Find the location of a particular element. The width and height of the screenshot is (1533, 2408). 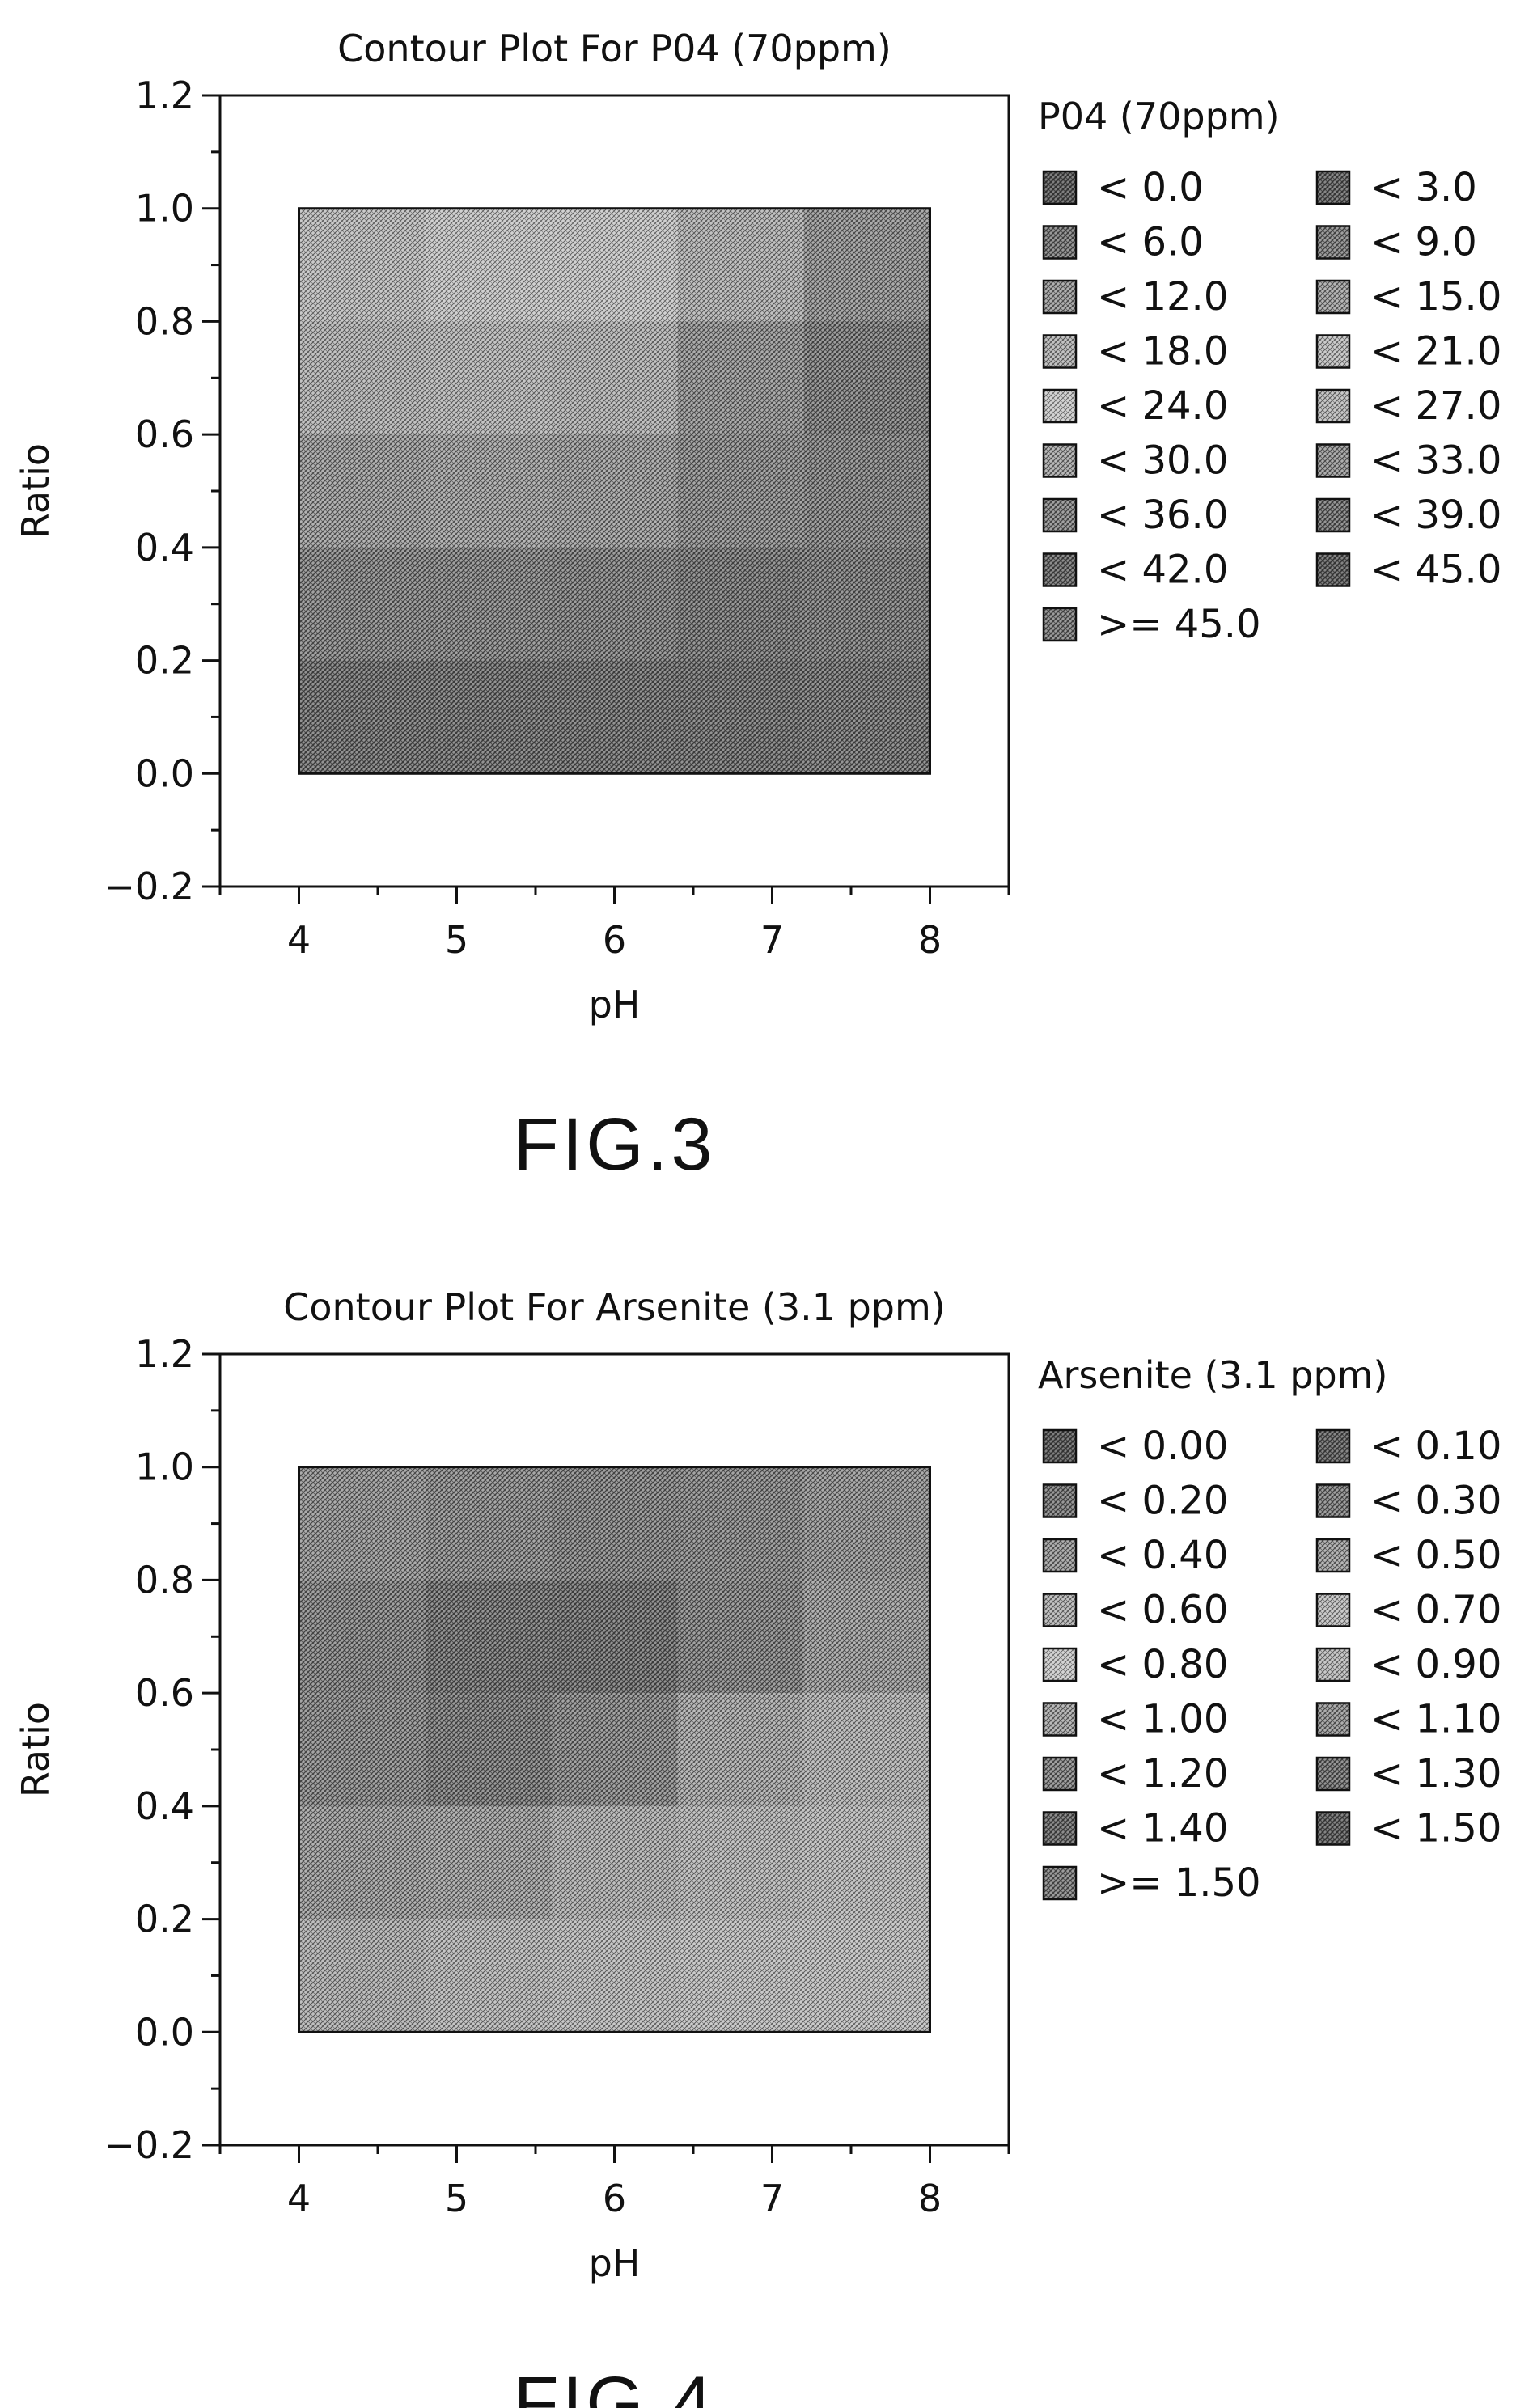

legend-entry-label: < 1.40 is located at coordinates (1162, 1828).